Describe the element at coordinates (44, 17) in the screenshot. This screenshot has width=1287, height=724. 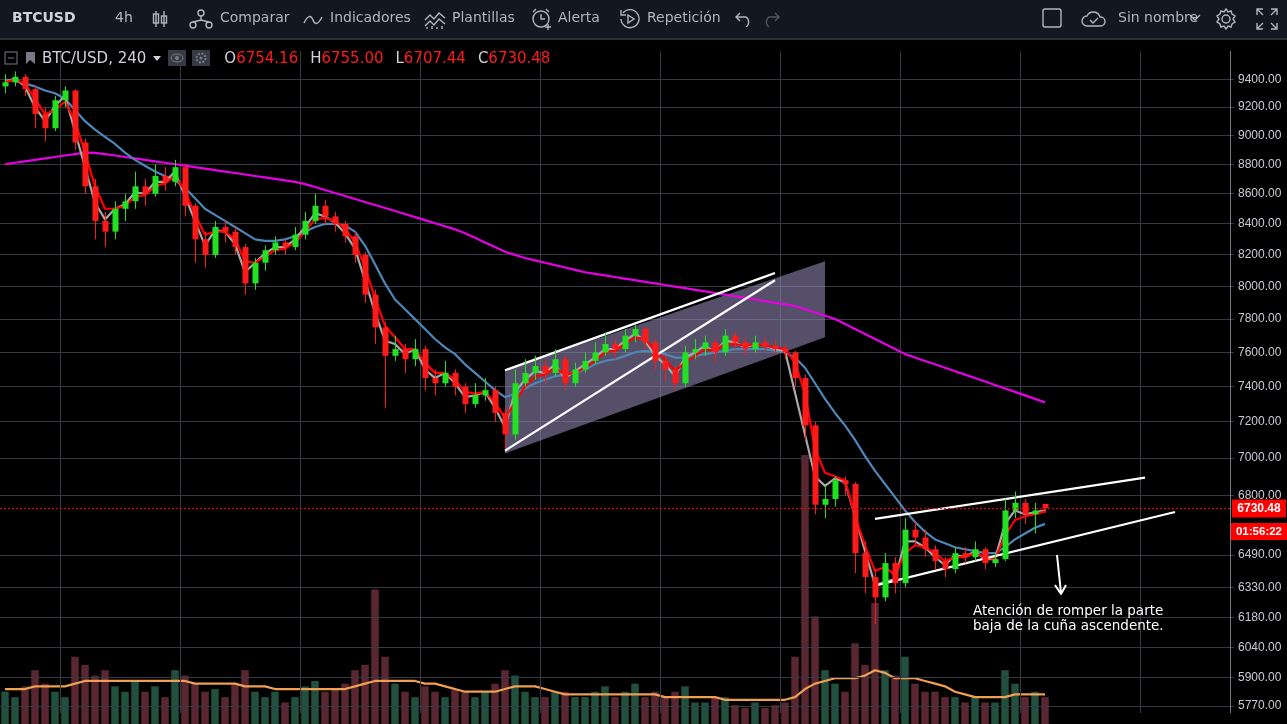
I see `text: BTCUSD` at that location.